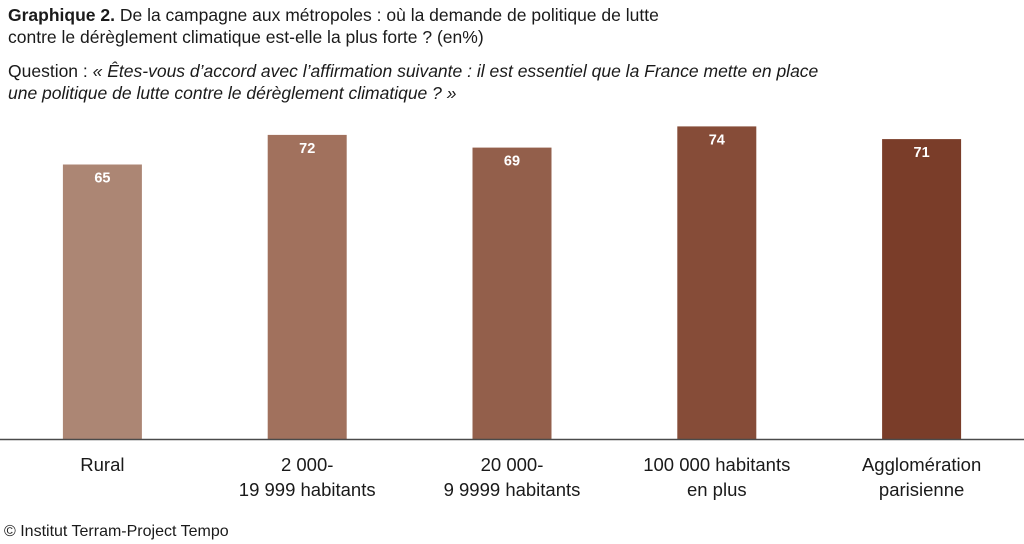 This screenshot has height=544, width=1024. I want to click on category-label-1: Rural, so click(102, 464).